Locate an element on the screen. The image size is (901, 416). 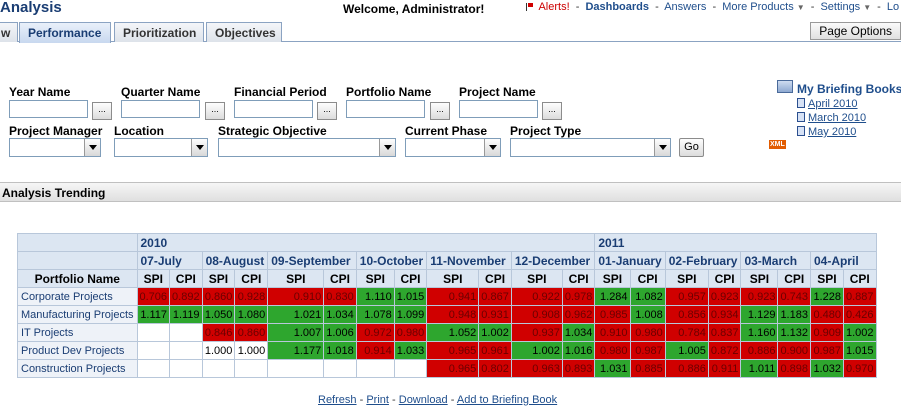
year-name-label: Year Name is located at coordinates (40, 92).